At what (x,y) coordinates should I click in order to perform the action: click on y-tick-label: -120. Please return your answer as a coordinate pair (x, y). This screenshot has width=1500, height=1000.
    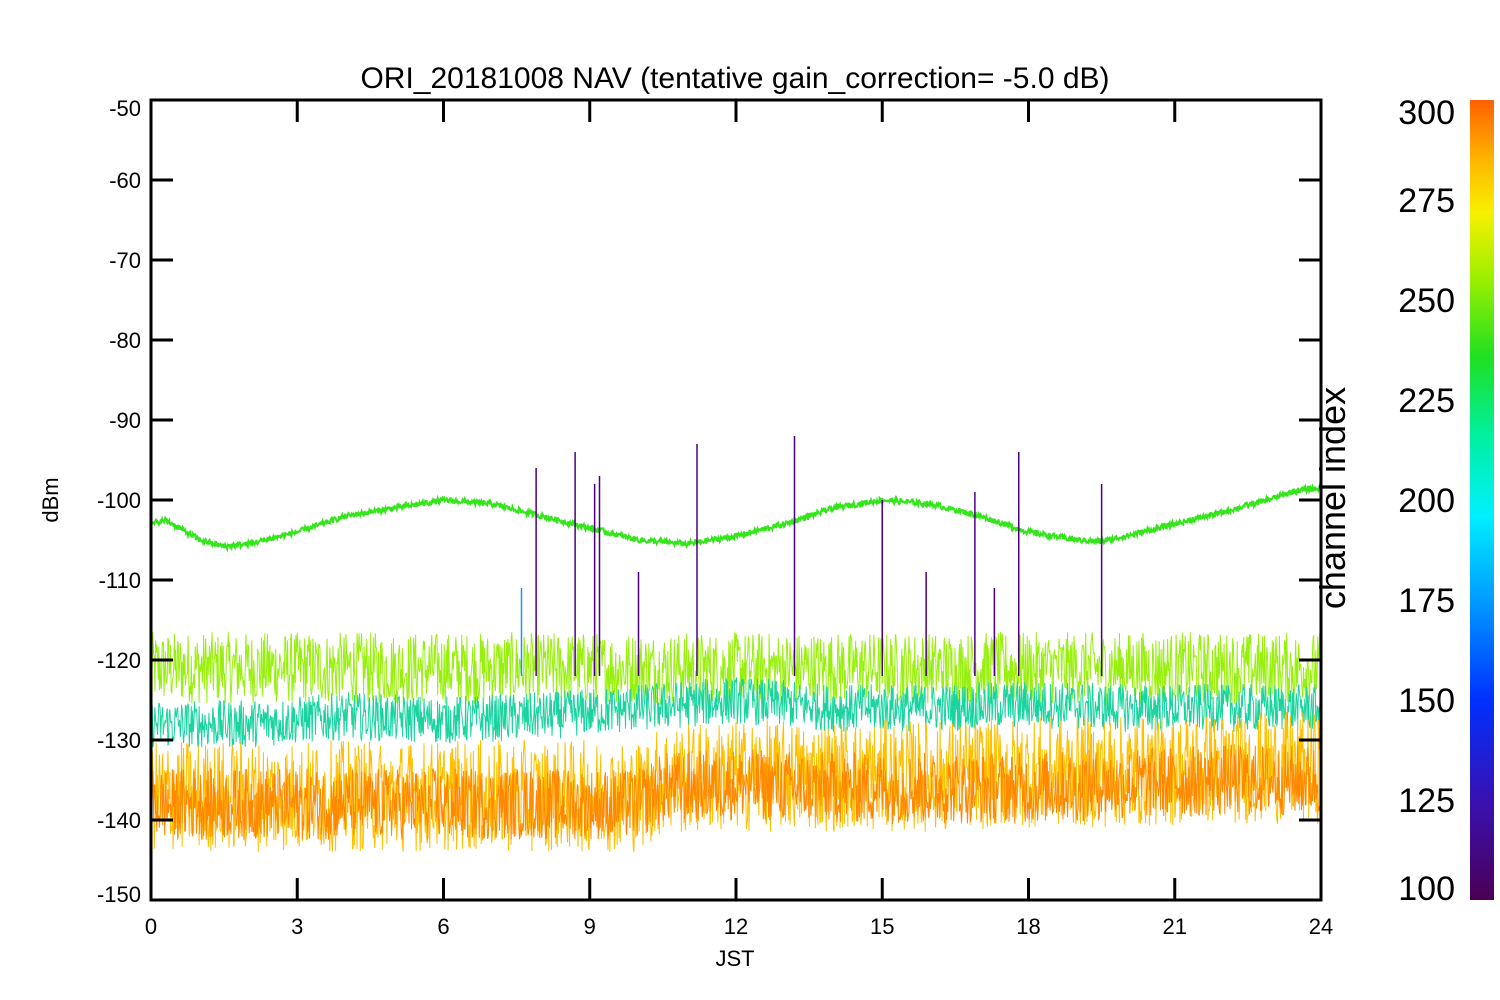
    Looking at the image, I should click on (119, 660).